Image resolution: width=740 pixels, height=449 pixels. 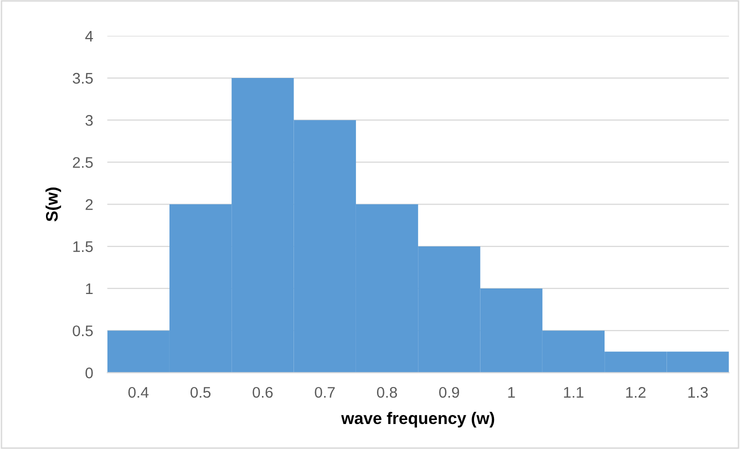 I want to click on x-tick-label: 1.1, so click(x=574, y=392).